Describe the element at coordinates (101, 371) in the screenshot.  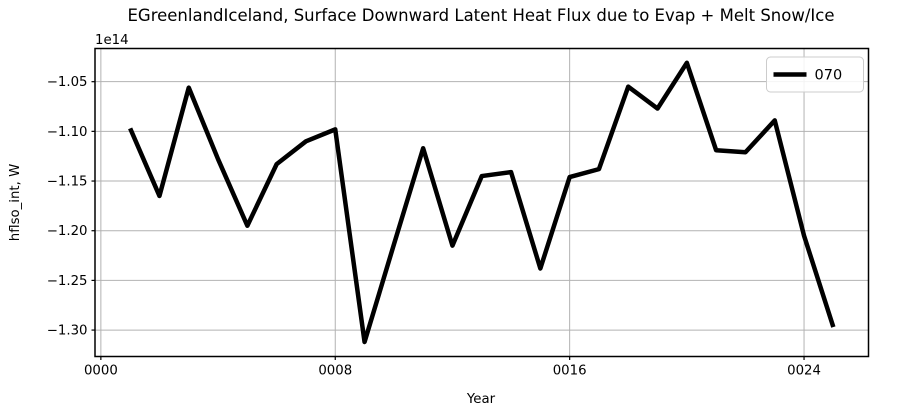
I see `x-tick-label: 0000` at that location.